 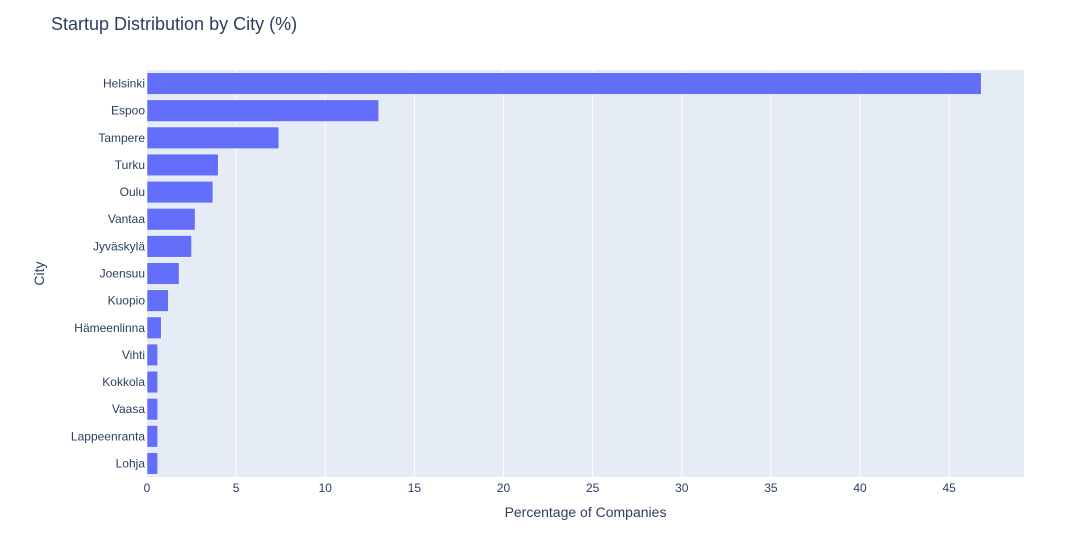 I want to click on bar-vantaa, so click(x=171, y=219).